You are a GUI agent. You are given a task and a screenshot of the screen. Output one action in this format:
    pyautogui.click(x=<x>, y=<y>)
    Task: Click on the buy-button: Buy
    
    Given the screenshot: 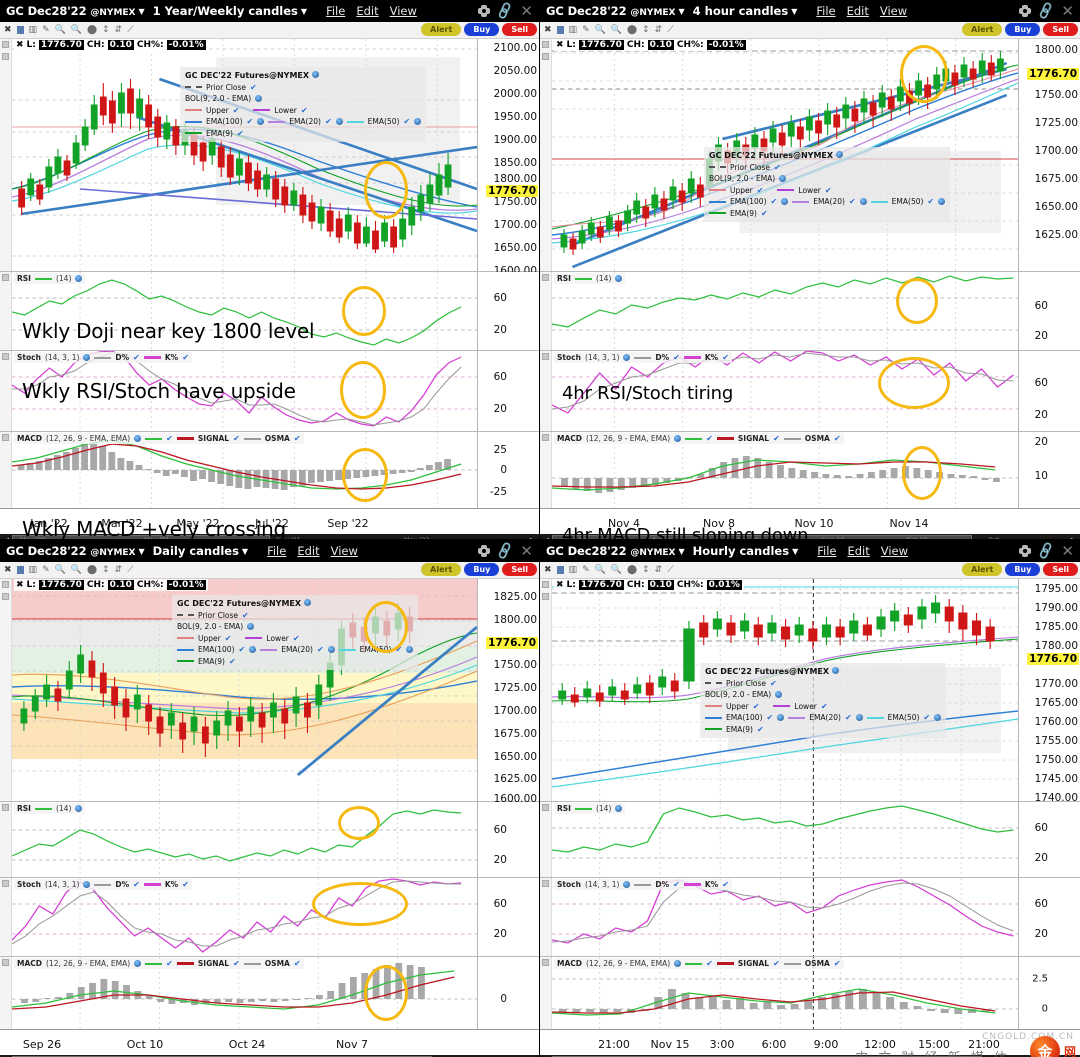 What is the action you would take?
    pyautogui.click(x=1023, y=569)
    